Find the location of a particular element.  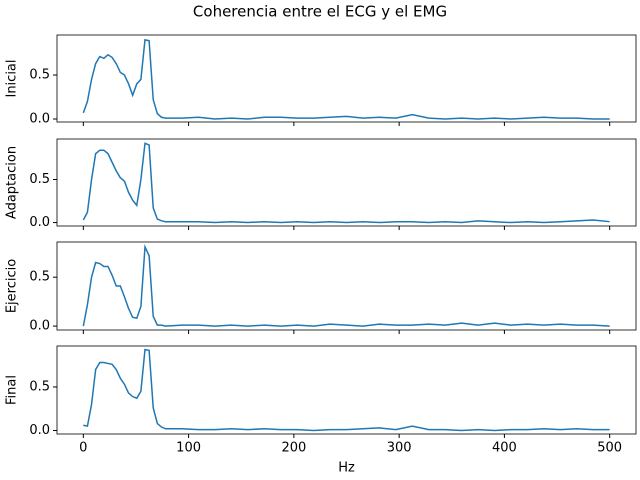

x-tick-label: 400 is located at coordinates (504, 448).